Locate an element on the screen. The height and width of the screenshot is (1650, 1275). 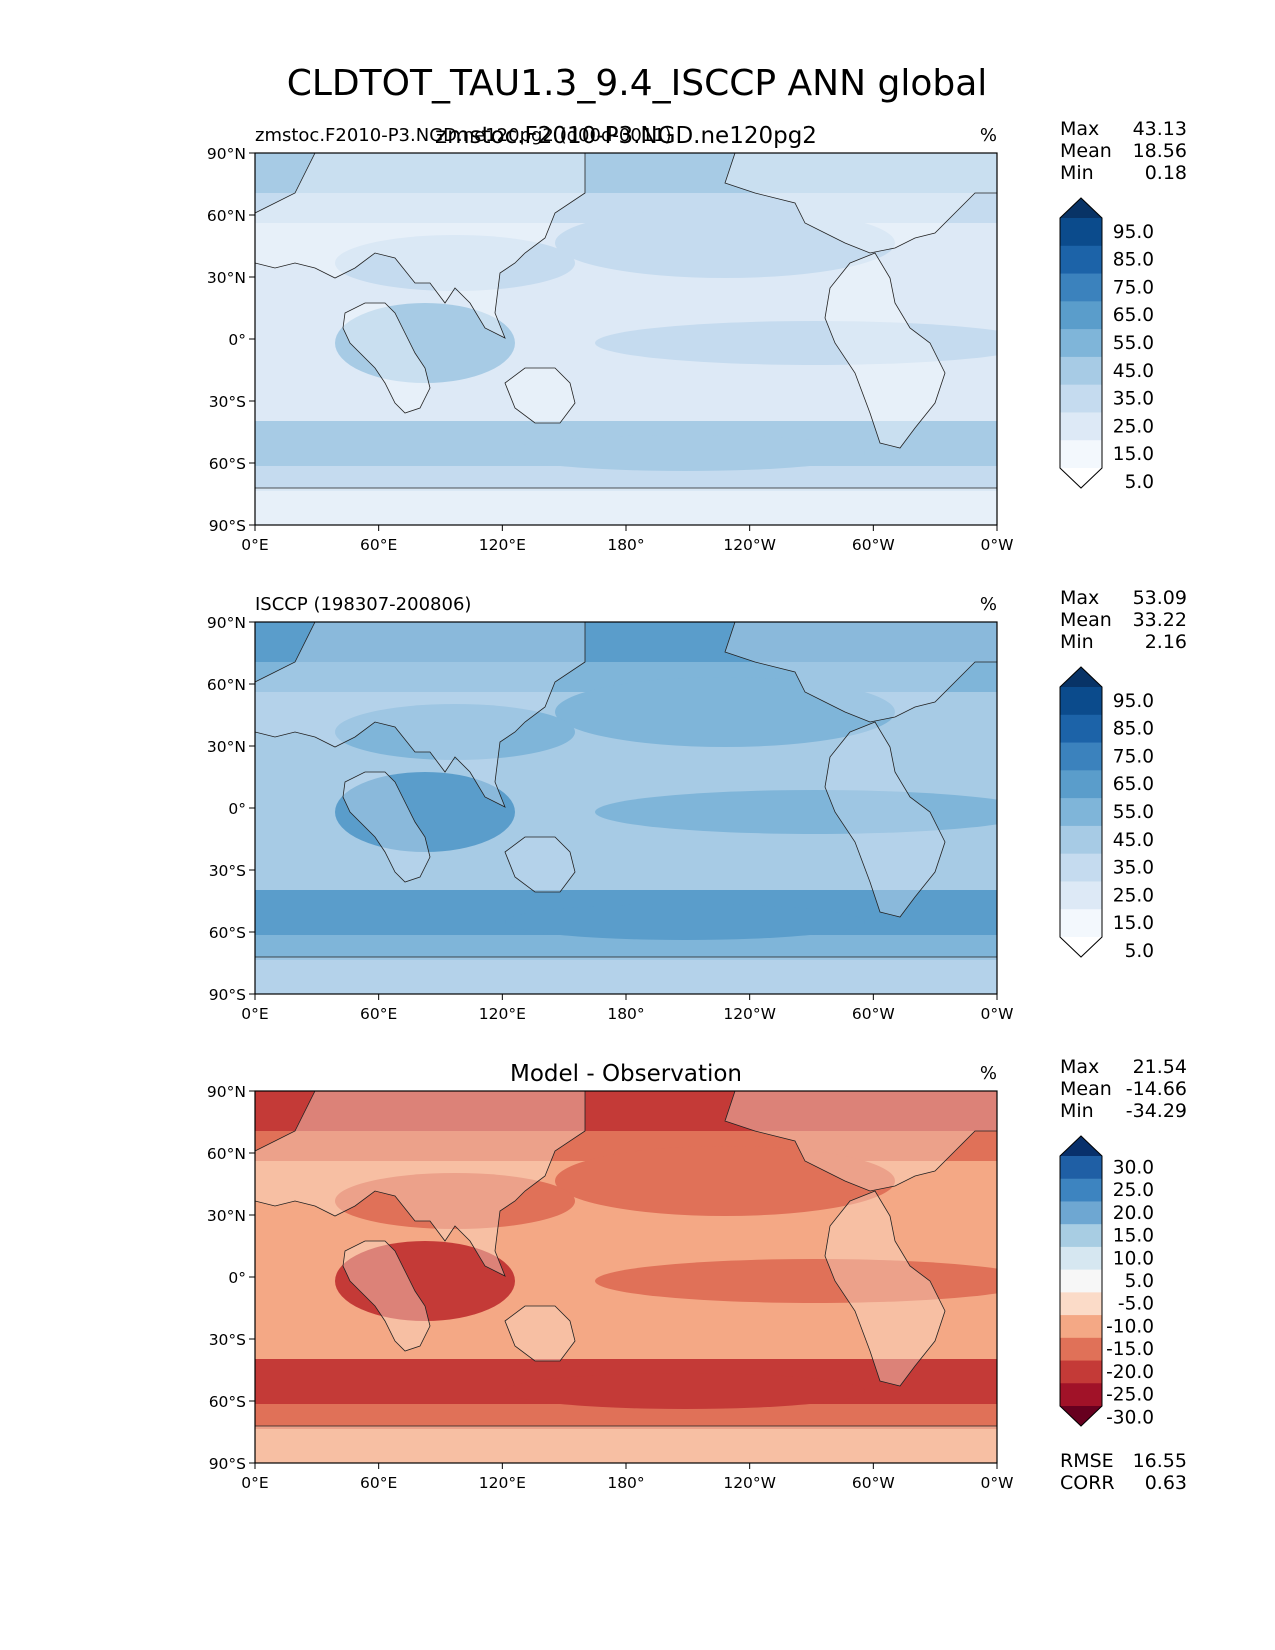
colorbar-extend-max is located at coordinates (1081, 1146).